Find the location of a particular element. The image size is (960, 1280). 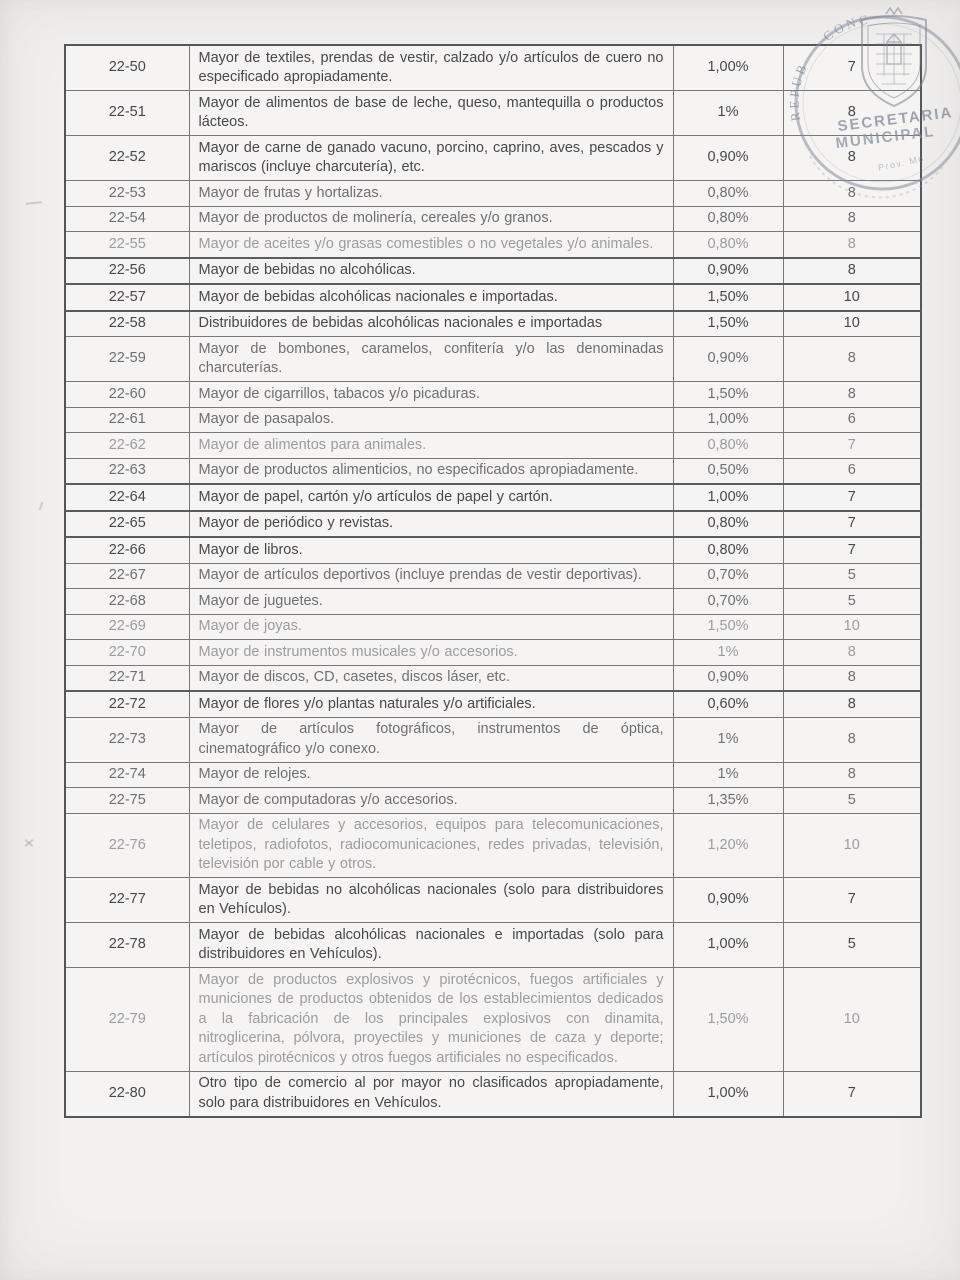

code-cell: 22-63 is located at coordinates (127, 471).